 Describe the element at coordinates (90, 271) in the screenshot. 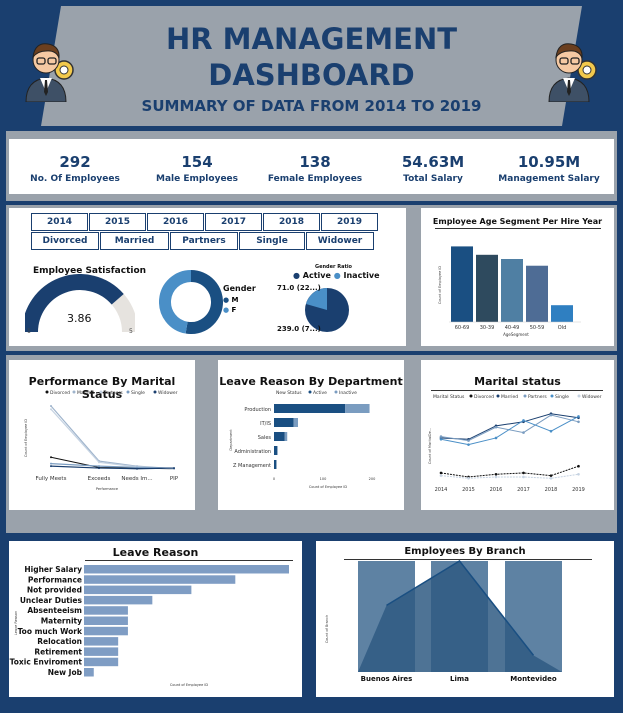

I see `satisfaction-title: Employee Satisfaction` at that location.